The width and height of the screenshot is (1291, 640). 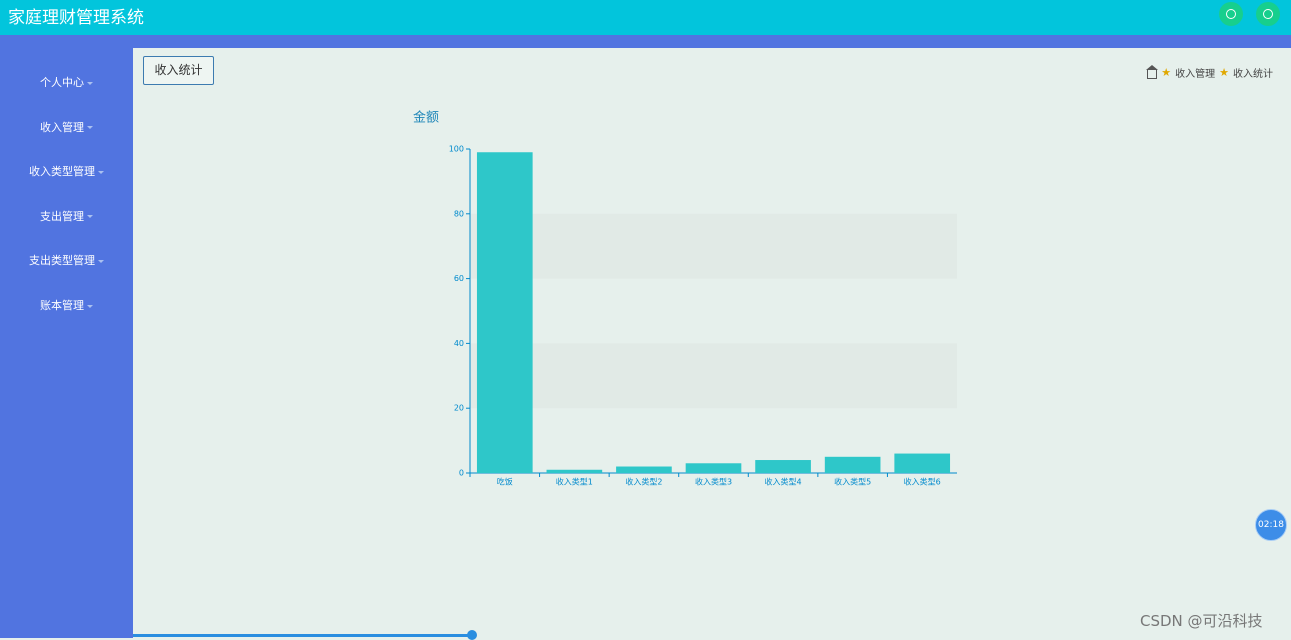 What do you see at coordinates (574, 482) in the screenshot?
I see `x-tick-label: 收入类型1` at bounding box center [574, 482].